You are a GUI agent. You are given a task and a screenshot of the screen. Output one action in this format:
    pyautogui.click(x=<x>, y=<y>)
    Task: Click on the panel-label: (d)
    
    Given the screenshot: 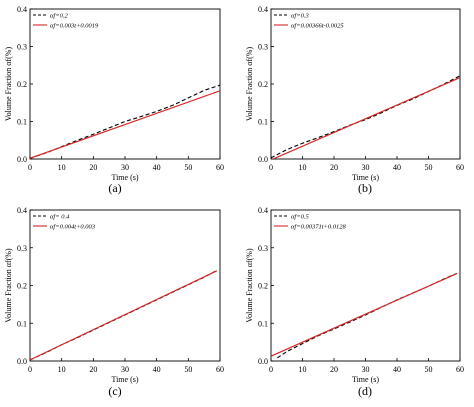 What is the action you would take?
    pyautogui.click(x=365, y=391)
    